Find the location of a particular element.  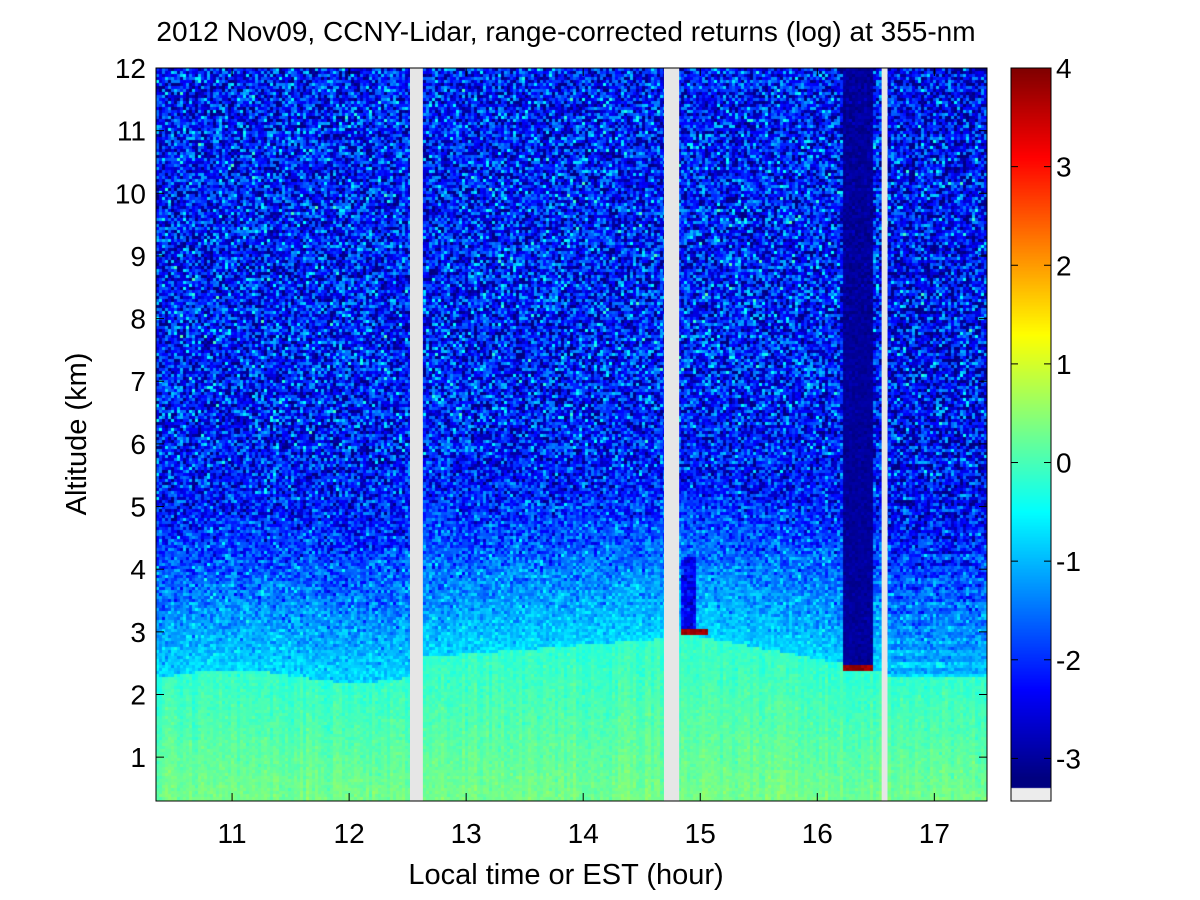

colorbar-tick-label: -2 is located at coordinates (1068, 660).